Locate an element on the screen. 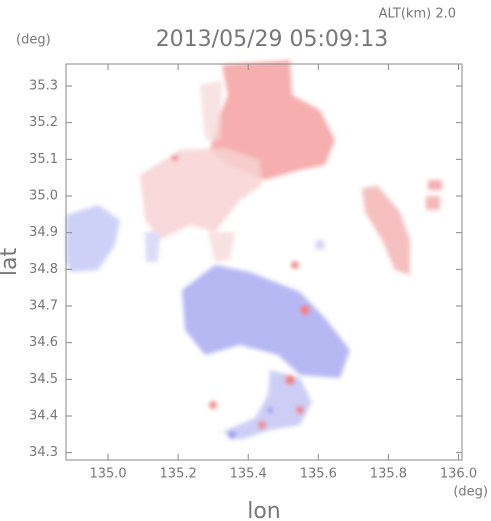  echo-blue-small is located at coordinates (152, 247).